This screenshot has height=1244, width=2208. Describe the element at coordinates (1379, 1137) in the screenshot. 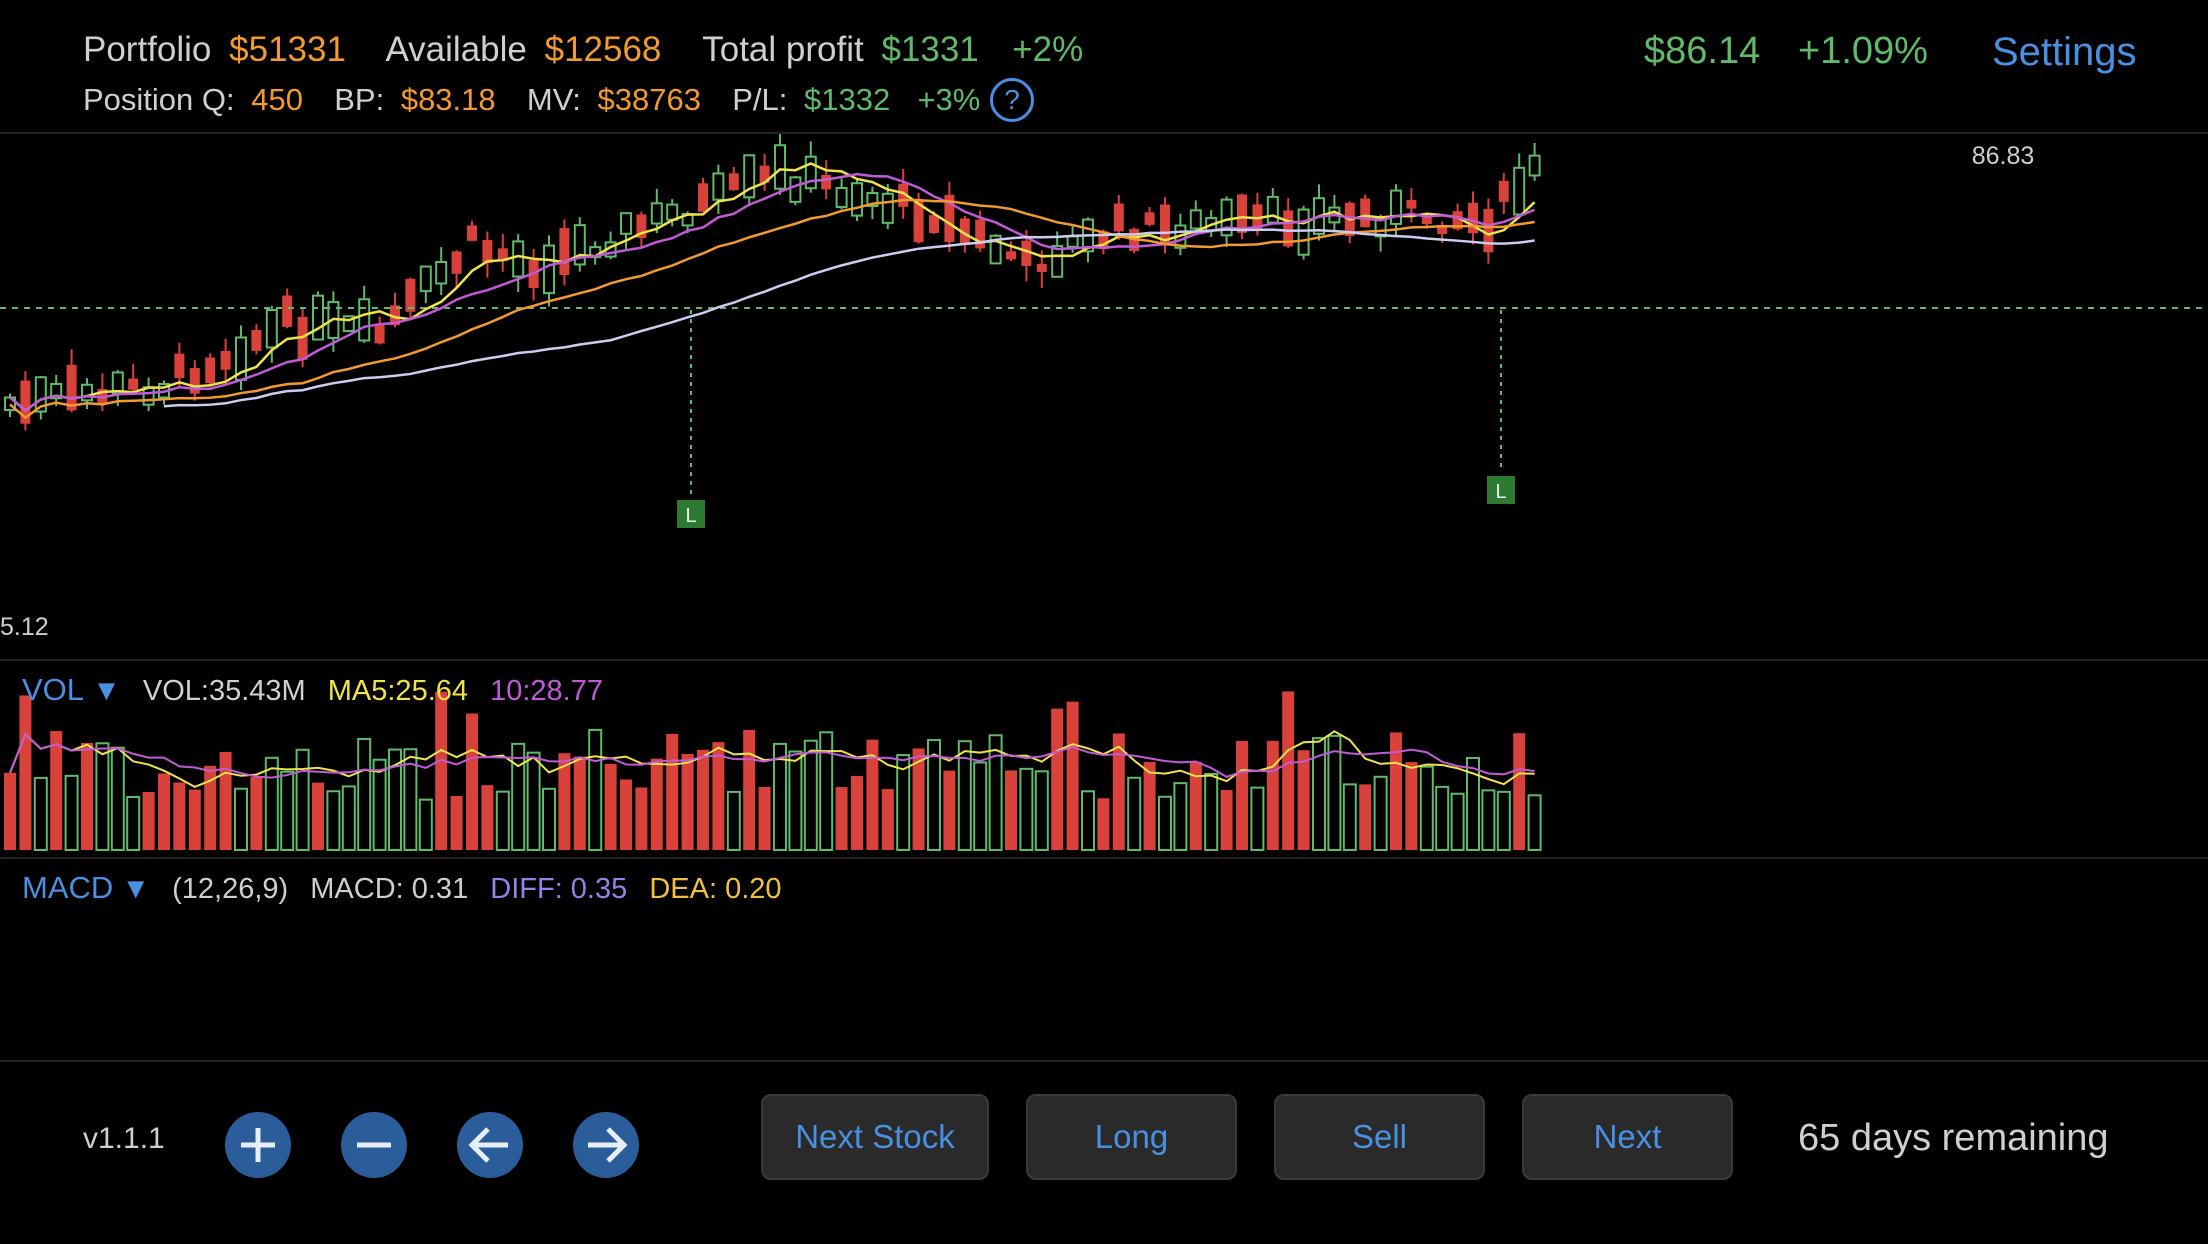

I see `sell-button: Sell` at that location.